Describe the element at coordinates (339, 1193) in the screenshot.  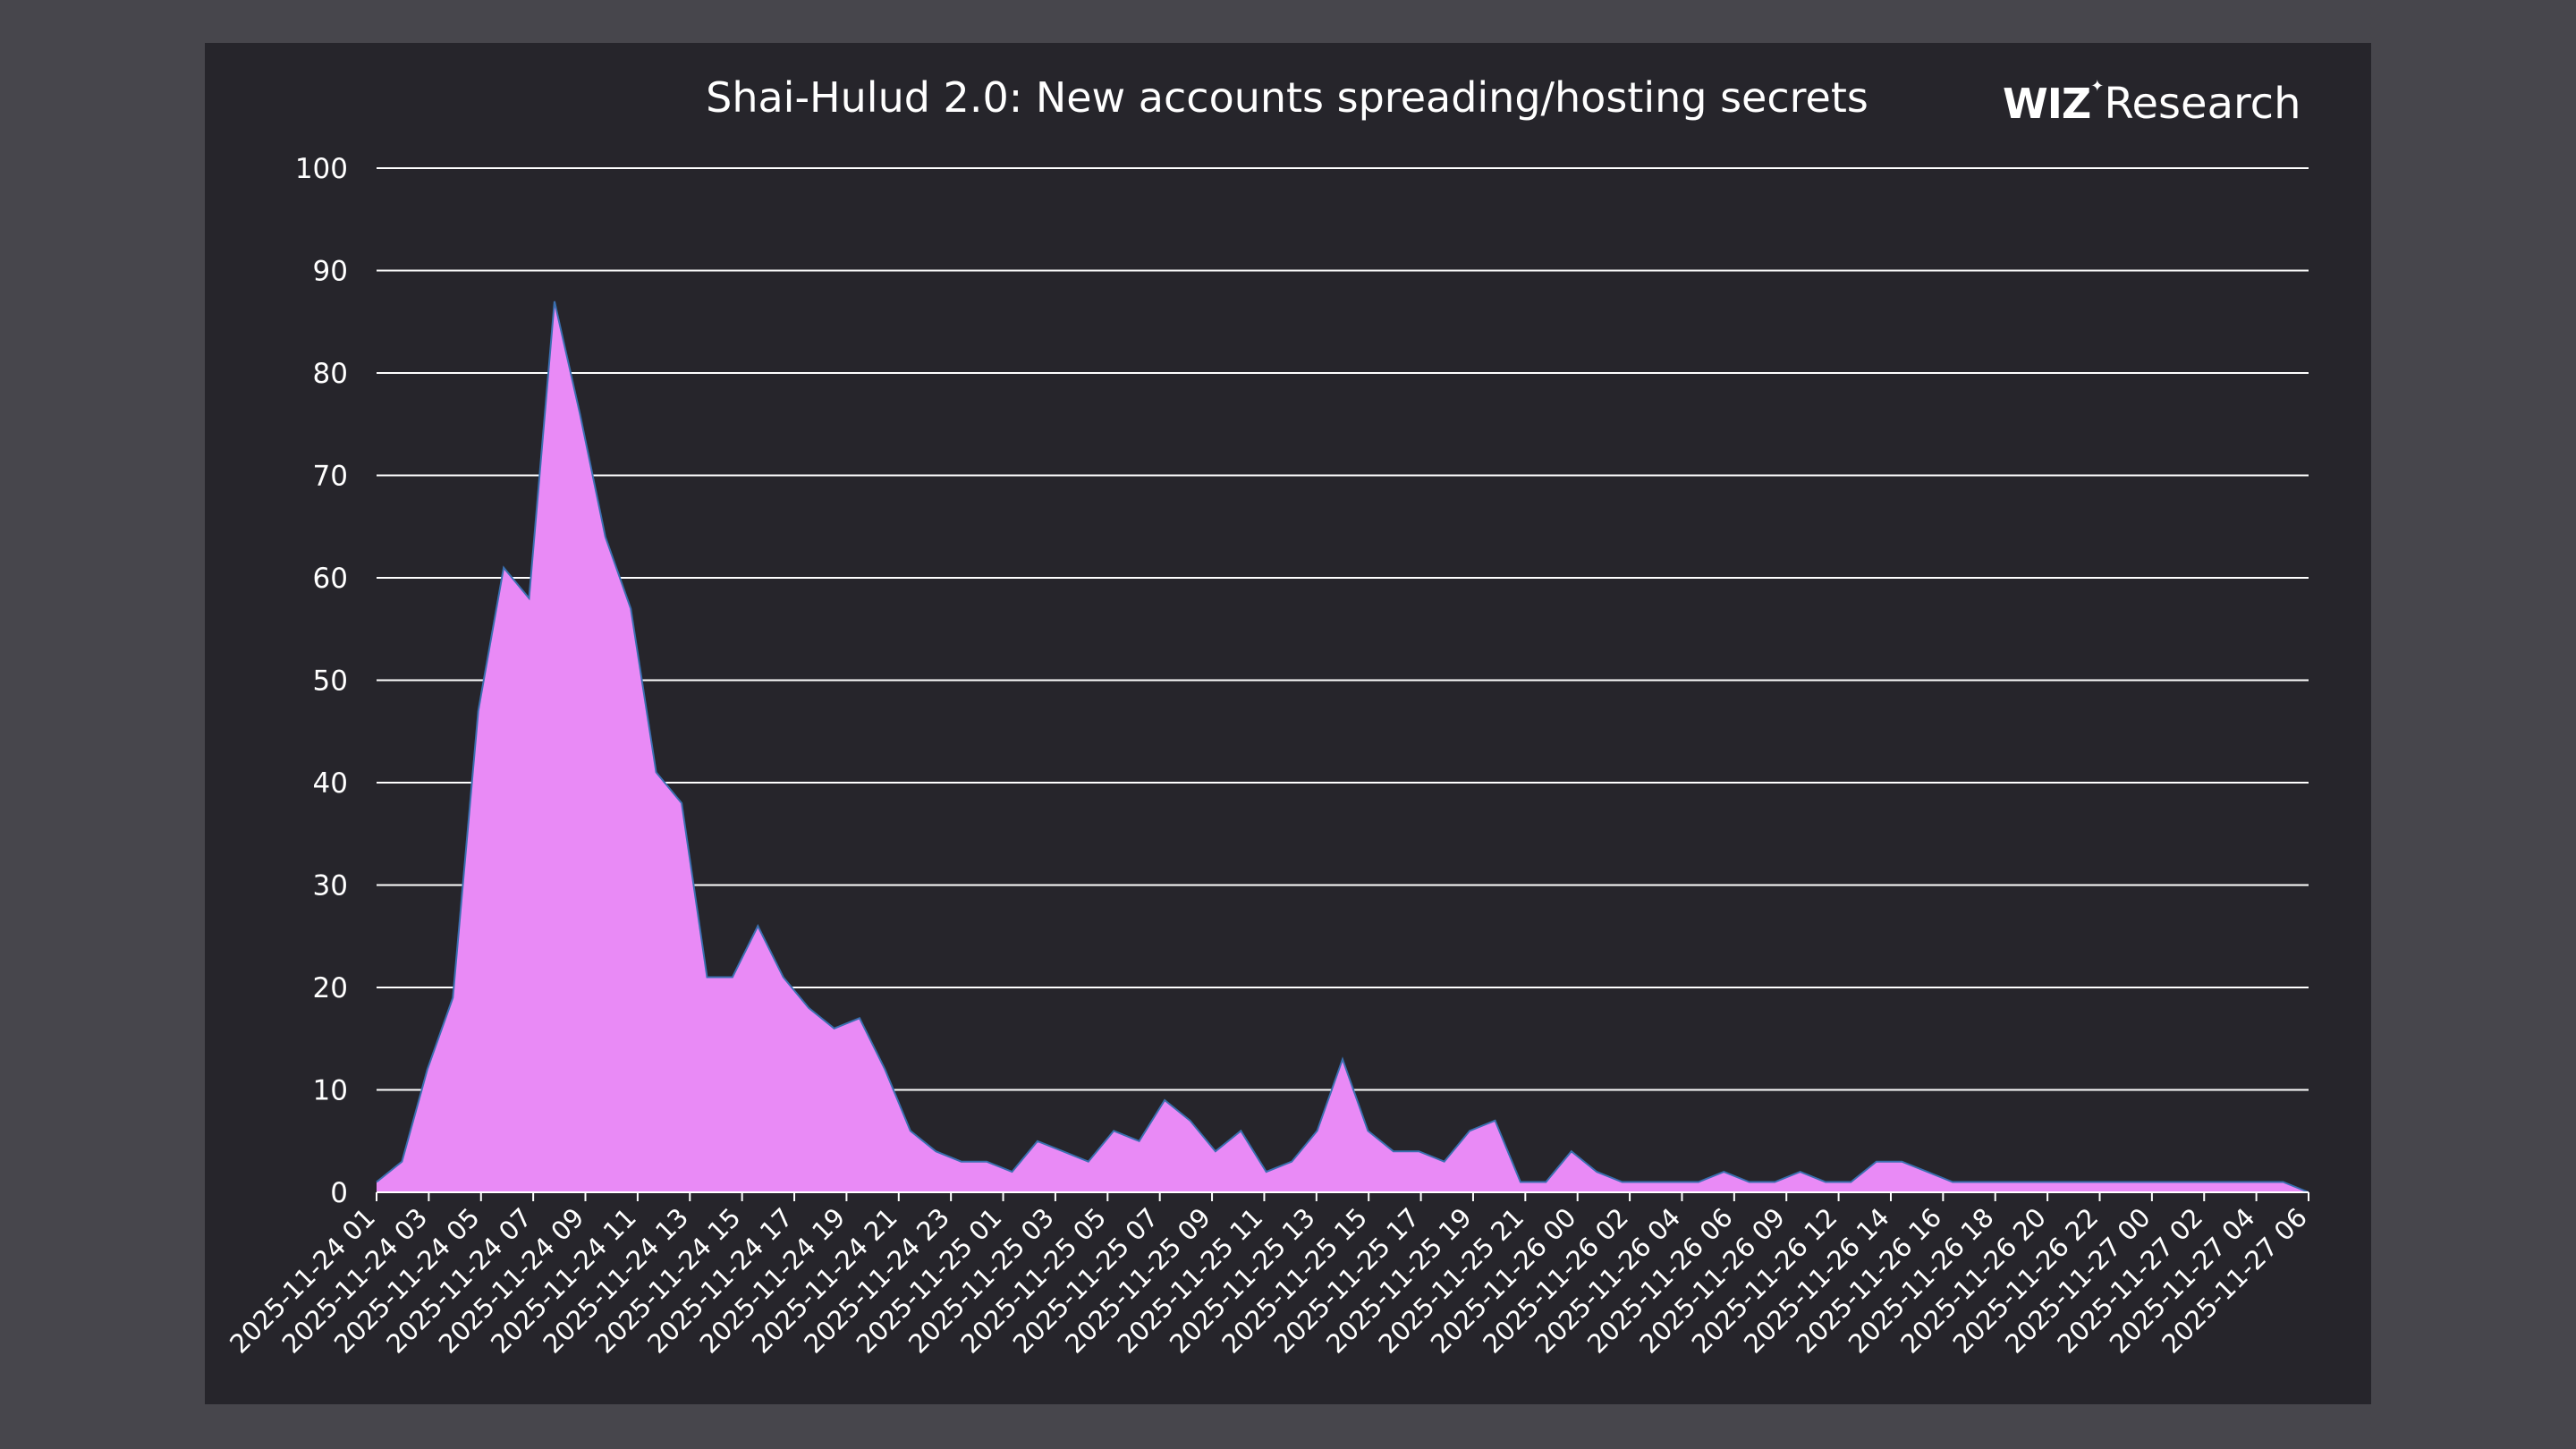
I see `y-tick-label: 0` at that location.